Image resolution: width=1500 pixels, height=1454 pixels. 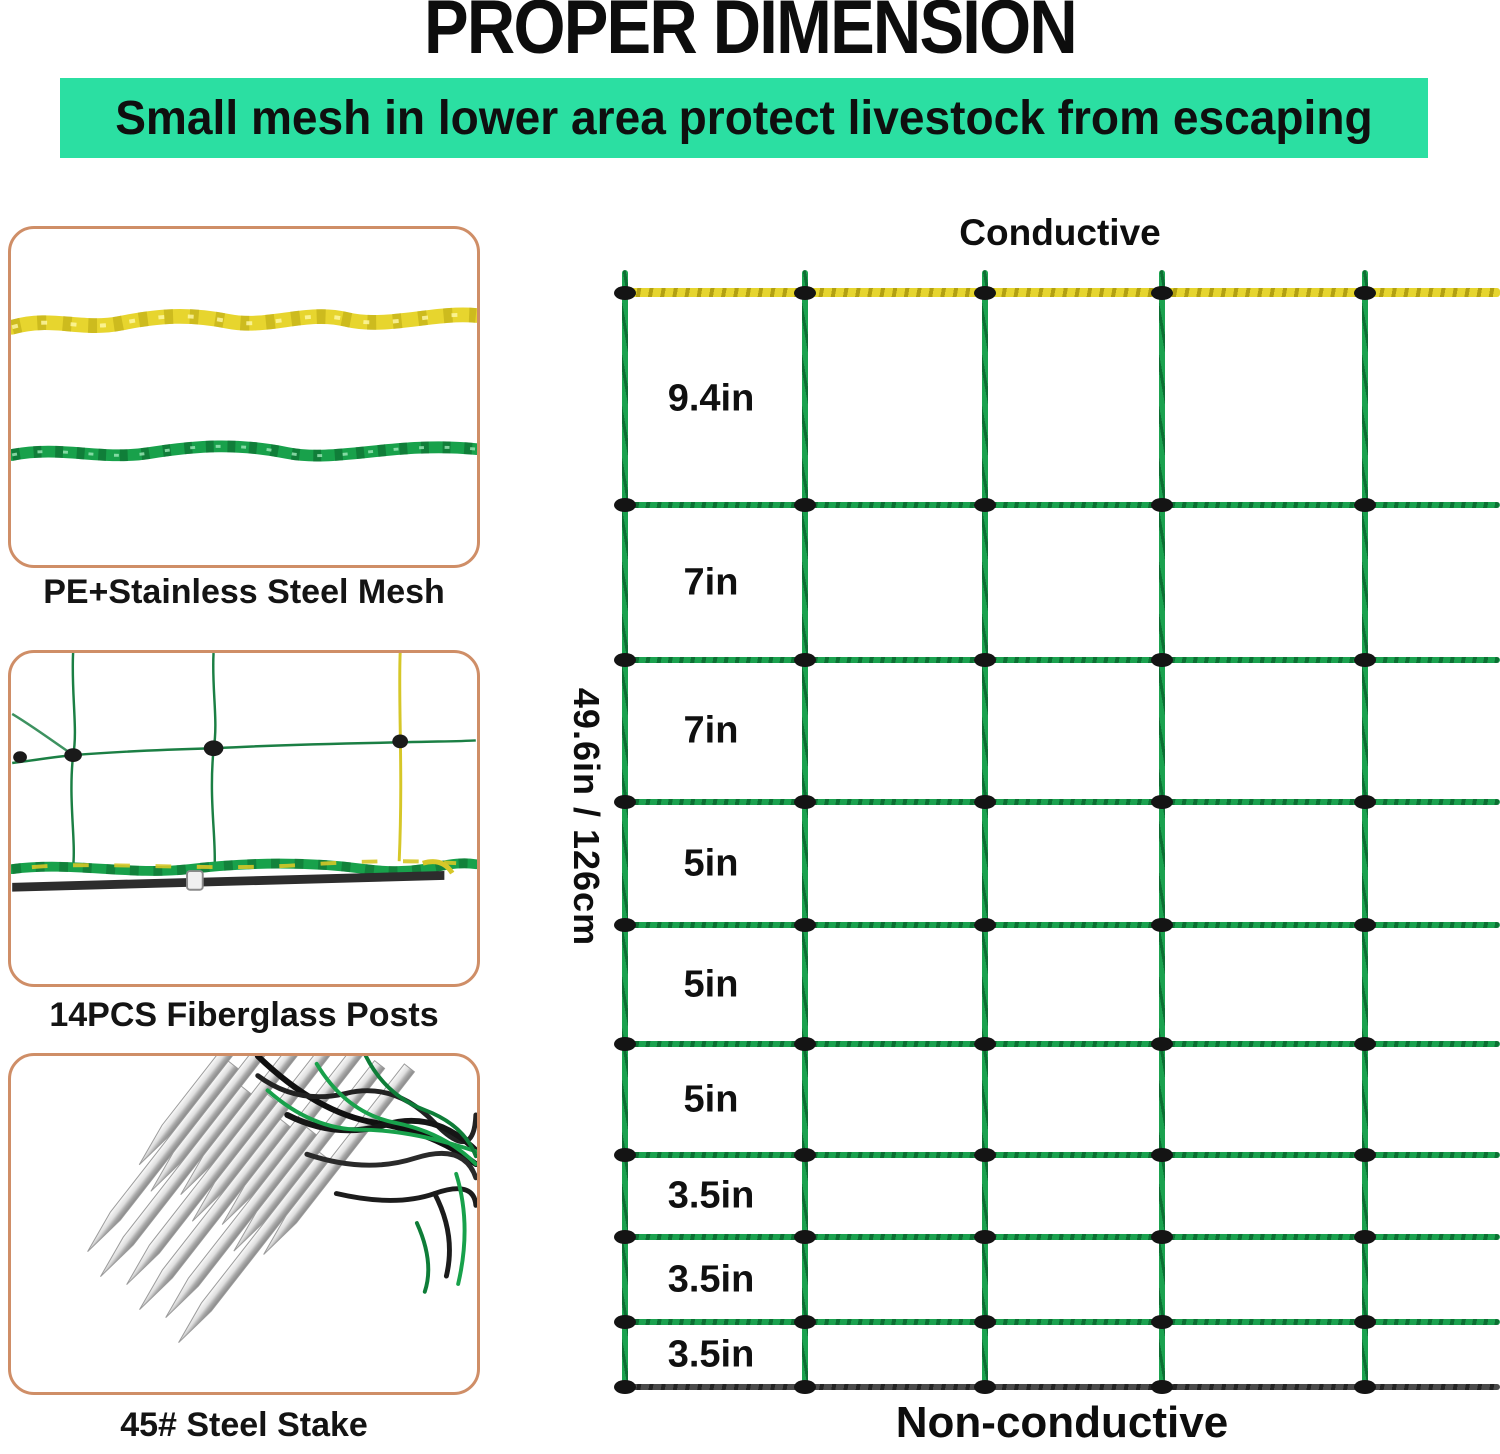 What do you see at coordinates (1062, 1422) in the screenshot?
I see `non-conductive-label: Non-conductive` at bounding box center [1062, 1422].